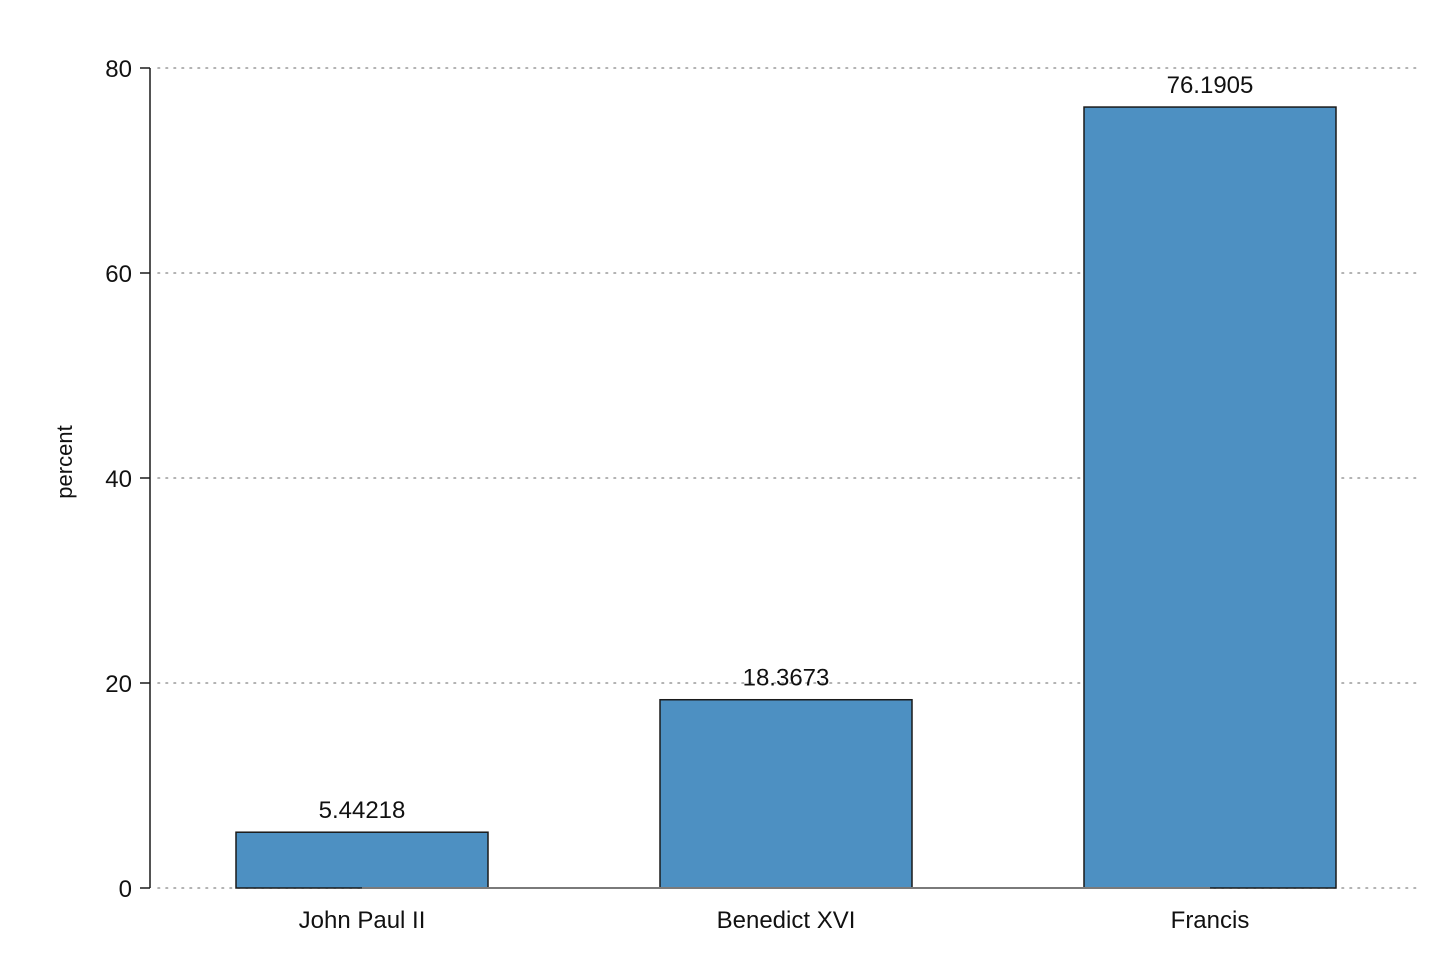 Image resolution: width=1456 pixels, height=975 pixels. I want to click on y-tick-label: 40, so click(118, 479).